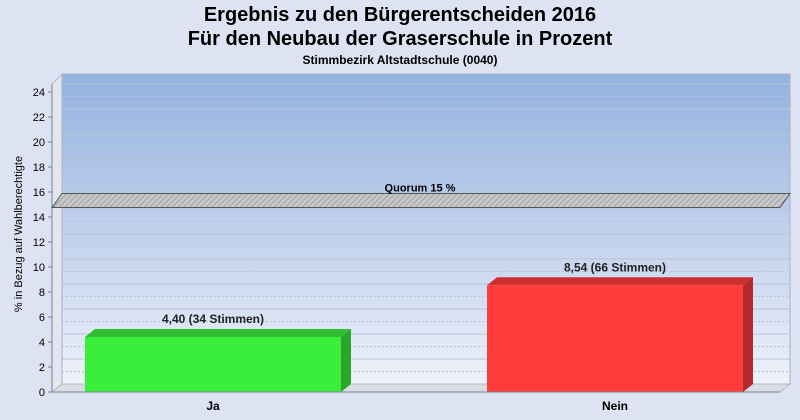 The height and width of the screenshot is (420, 800). Describe the element at coordinates (57, 233) in the screenshot. I see `plot-left-wall` at that location.